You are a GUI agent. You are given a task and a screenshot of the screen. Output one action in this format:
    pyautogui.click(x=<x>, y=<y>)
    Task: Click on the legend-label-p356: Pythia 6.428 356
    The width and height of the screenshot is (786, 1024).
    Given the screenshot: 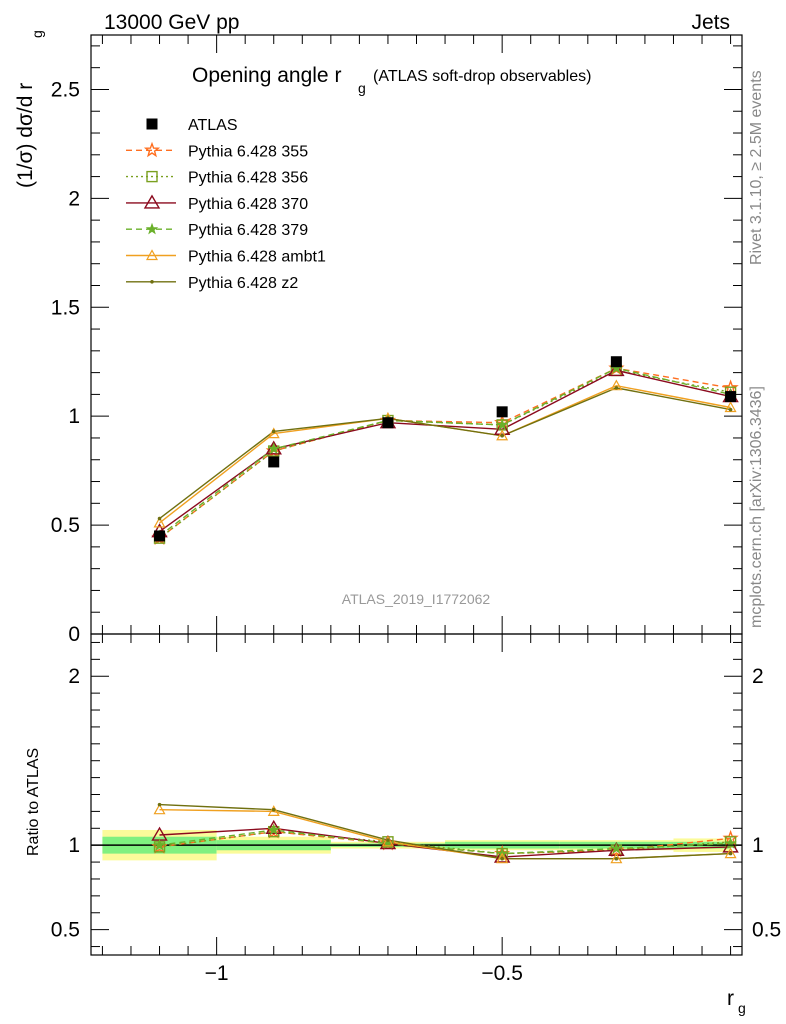 What is the action you would take?
    pyautogui.click(x=248, y=178)
    